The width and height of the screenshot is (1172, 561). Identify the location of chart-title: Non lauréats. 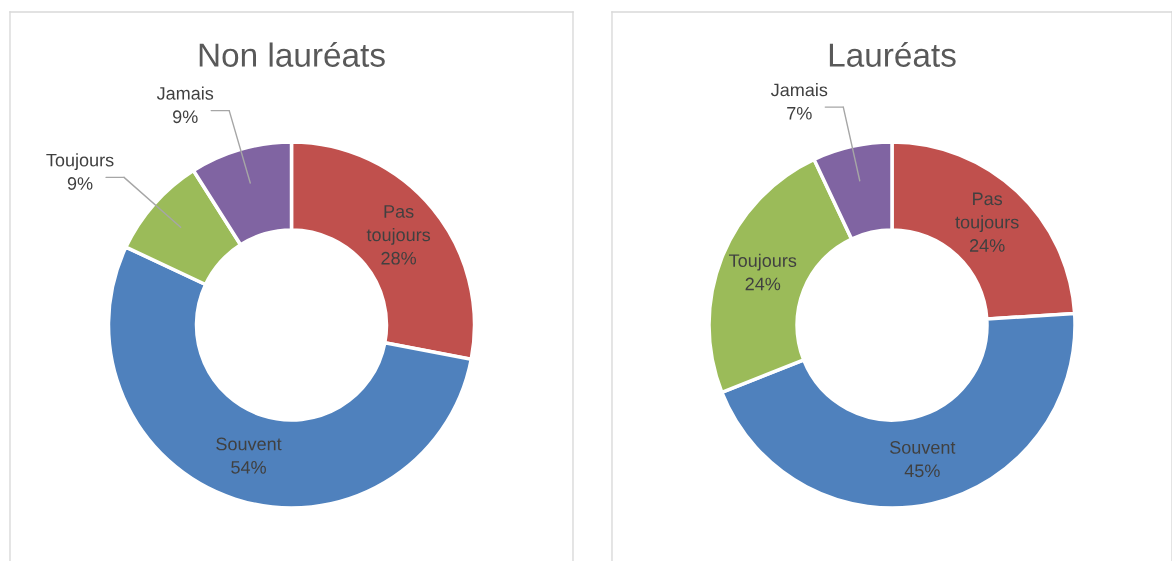
(292, 54).